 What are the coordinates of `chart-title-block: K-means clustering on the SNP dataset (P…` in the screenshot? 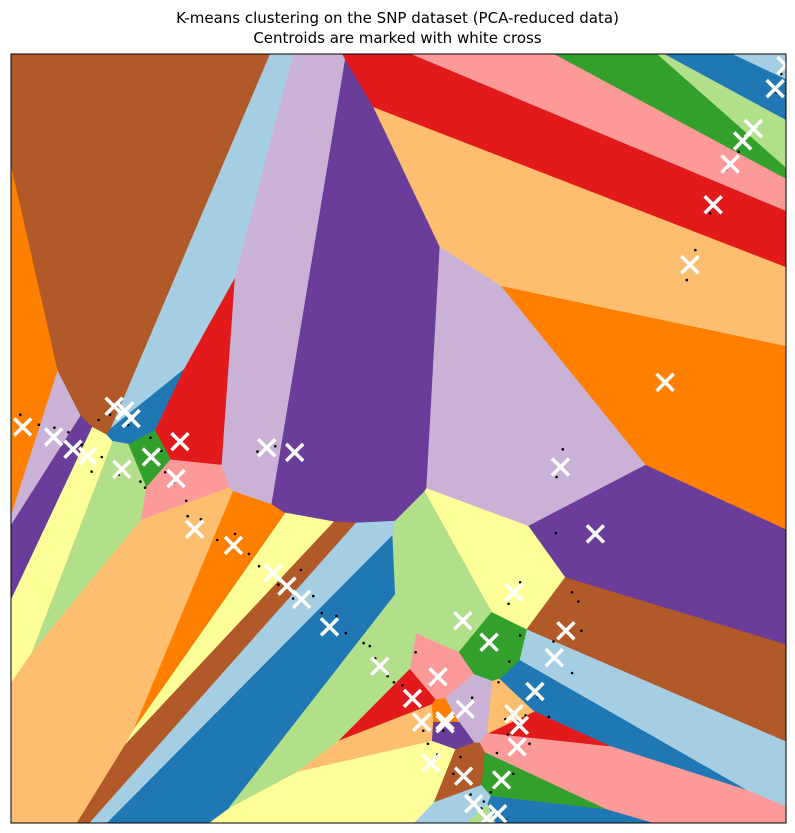 It's located at (397, 28).